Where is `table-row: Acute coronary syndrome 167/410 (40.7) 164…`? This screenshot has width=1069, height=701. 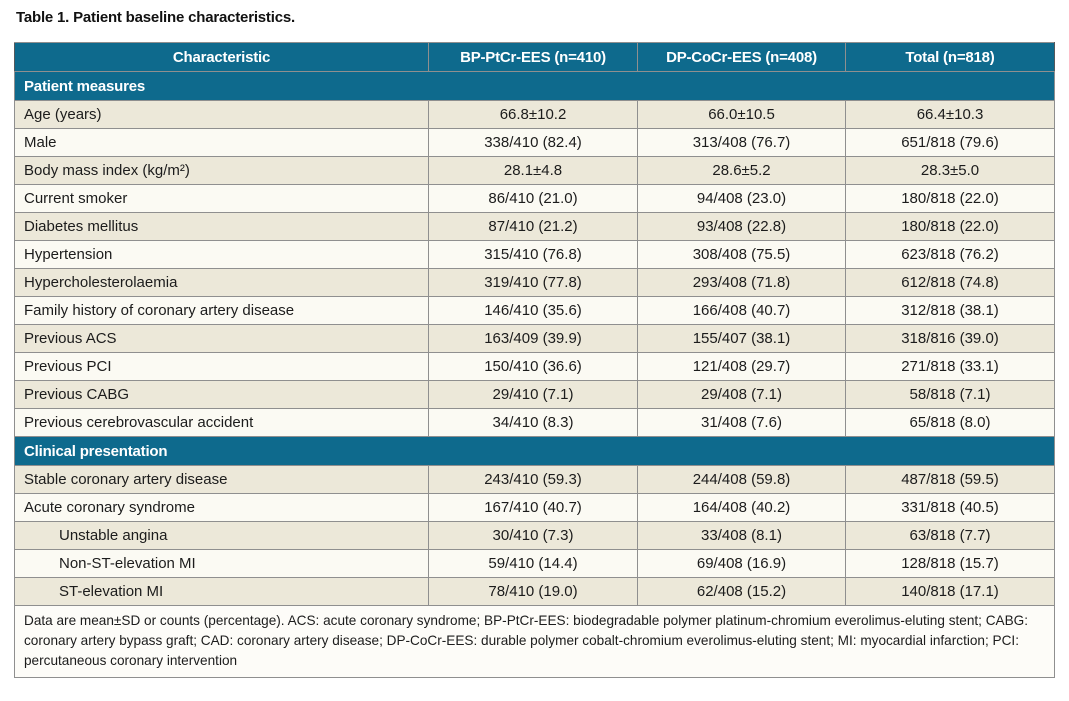 table-row: Acute coronary syndrome 167/410 (40.7) 164… is located at coordinates (534, 507).